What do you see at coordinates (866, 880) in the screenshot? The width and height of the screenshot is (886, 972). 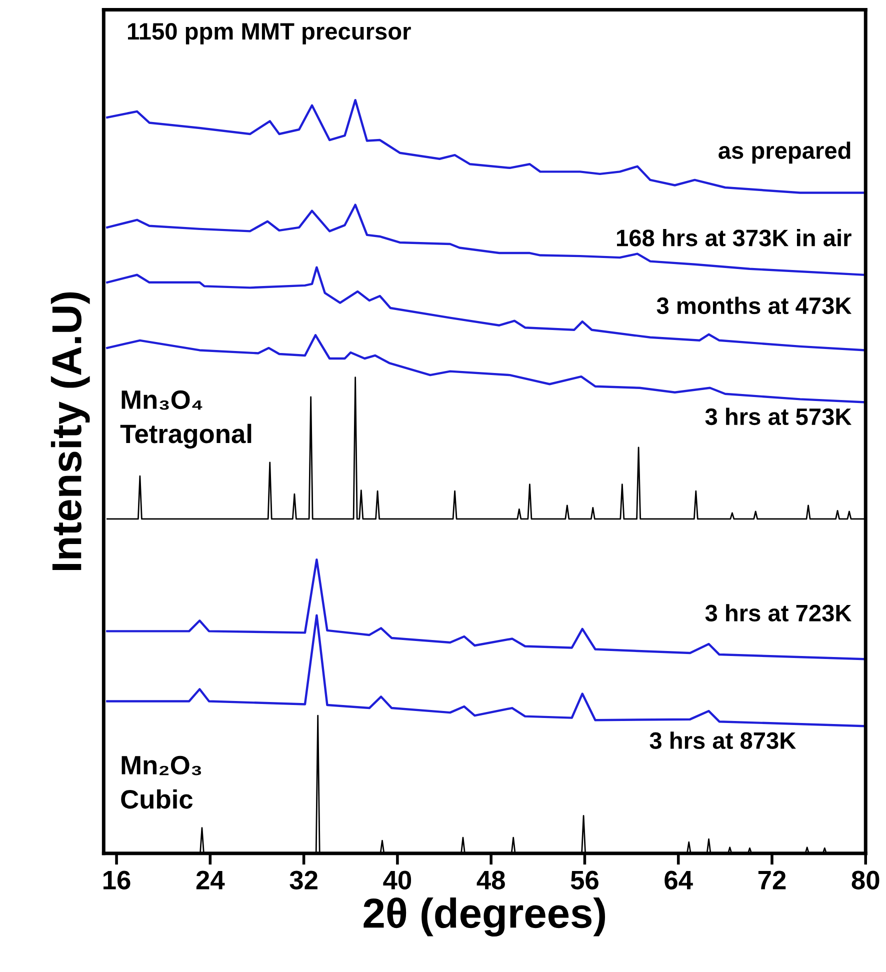 I see `x-tick-label: 80` at bounding box center [866, 880].